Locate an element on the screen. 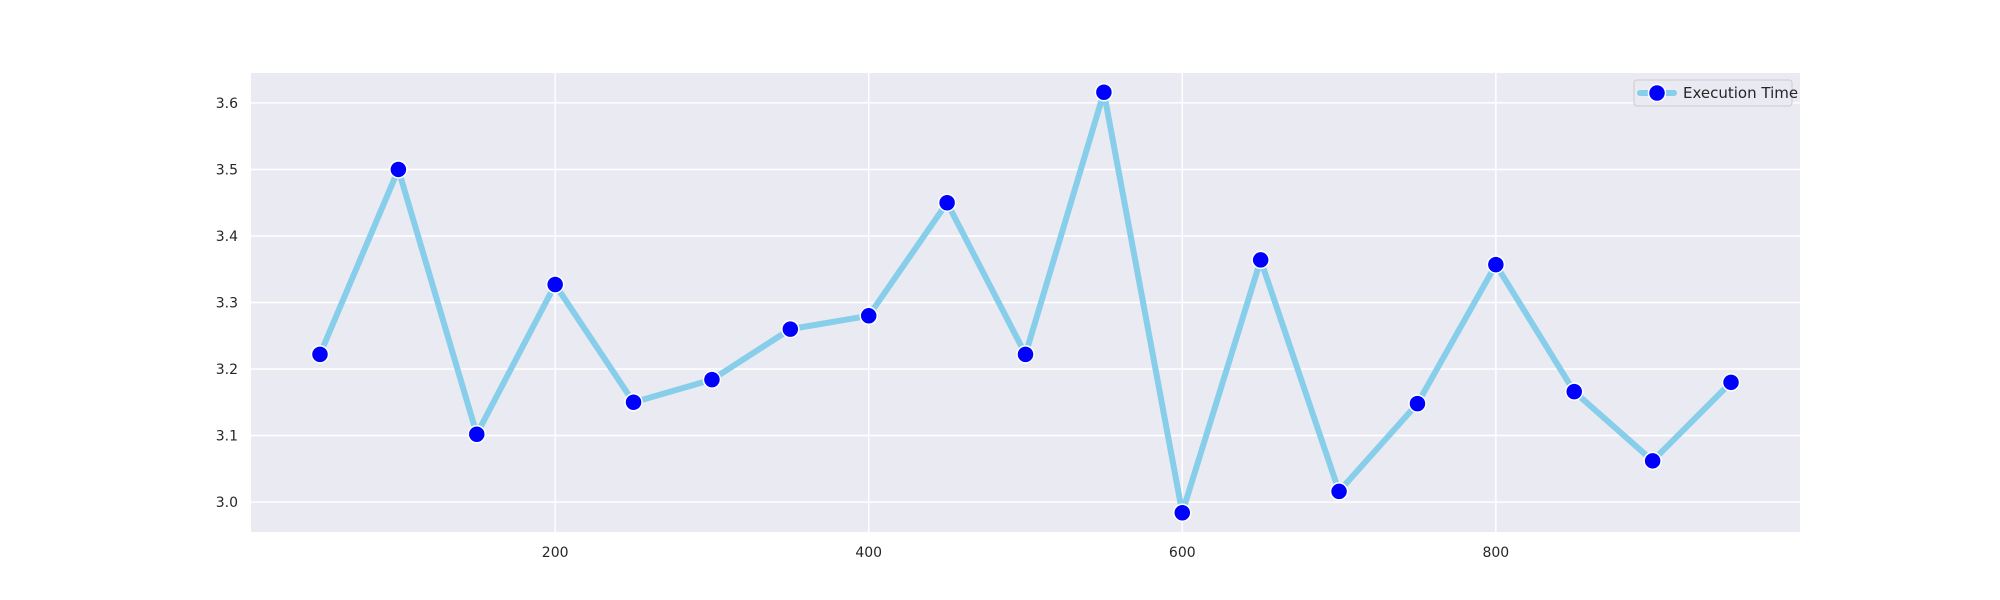 The width and height of the screenshot is (2000, 600). legend-label: Execution Time is located at coordinates (1740, 93).